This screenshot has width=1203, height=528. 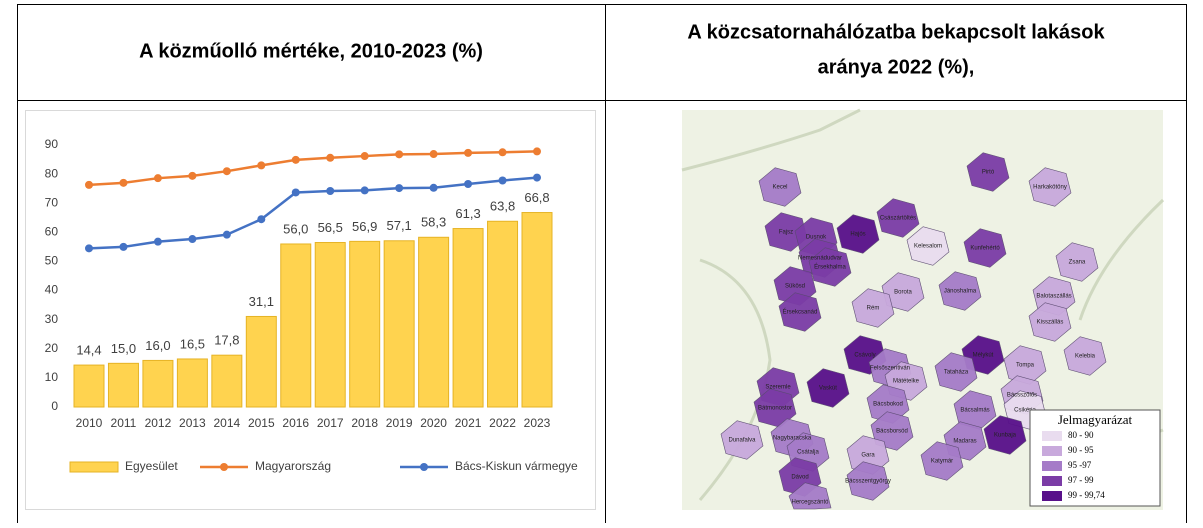 I want to click on place-label: Harkakötöny, so click(x=1050, y=188).